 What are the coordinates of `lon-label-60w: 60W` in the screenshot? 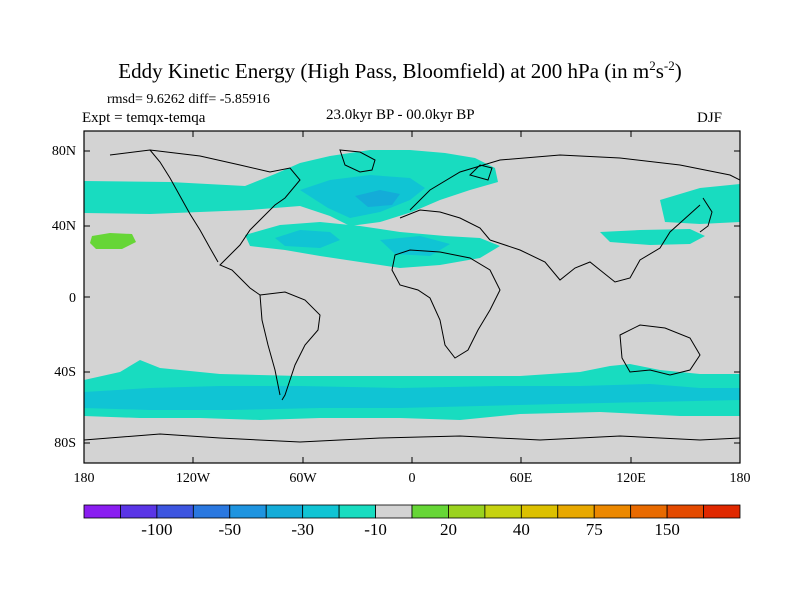 It's located at (303, 478).